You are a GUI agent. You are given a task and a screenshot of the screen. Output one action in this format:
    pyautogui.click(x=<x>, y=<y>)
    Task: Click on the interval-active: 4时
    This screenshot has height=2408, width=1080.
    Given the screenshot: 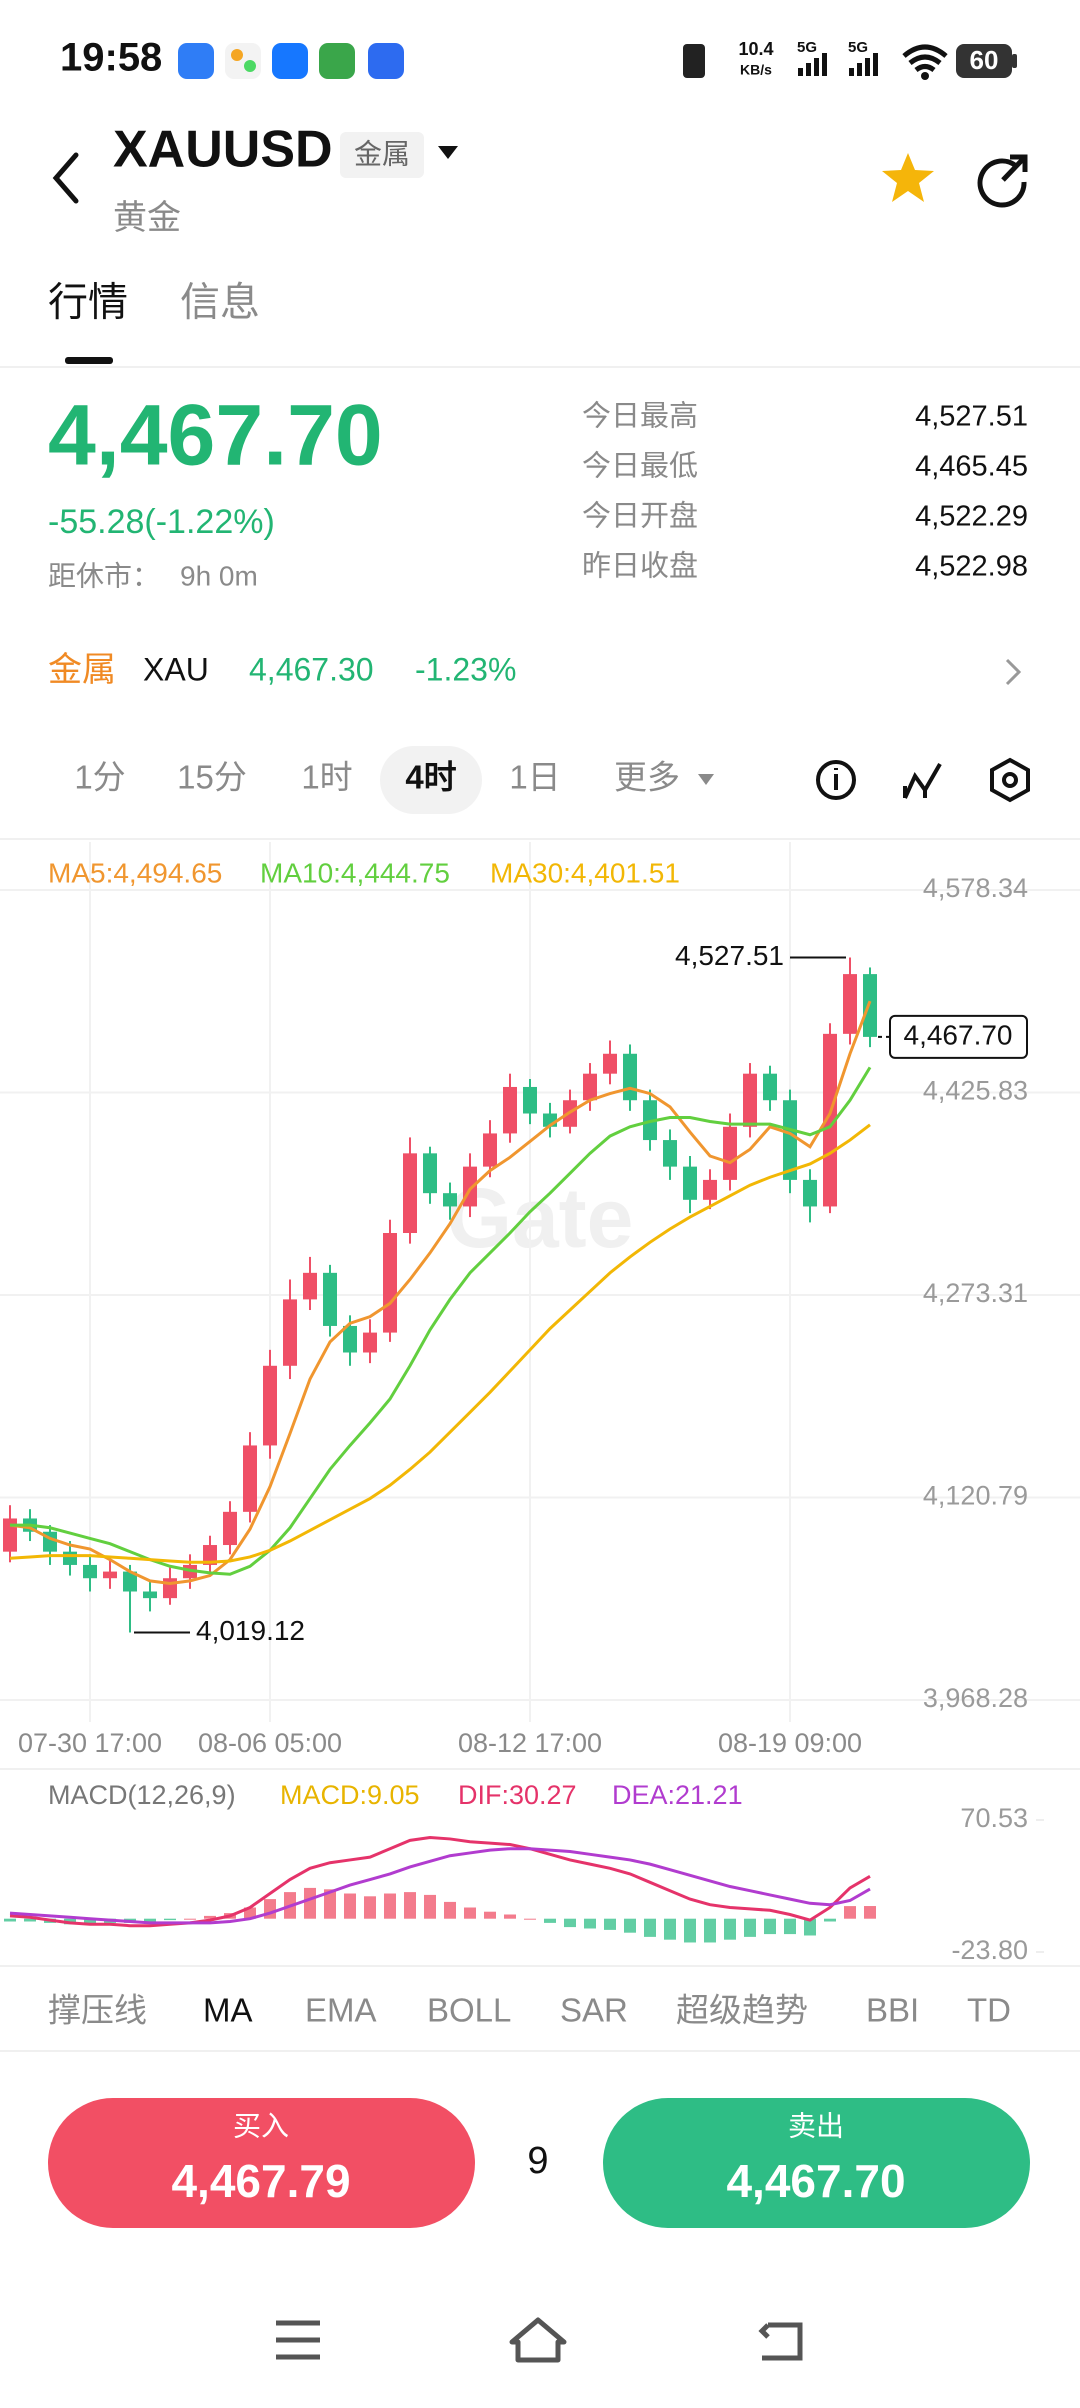 What is the action you would take?
    pyautogui.click(x=430, y=777)
    